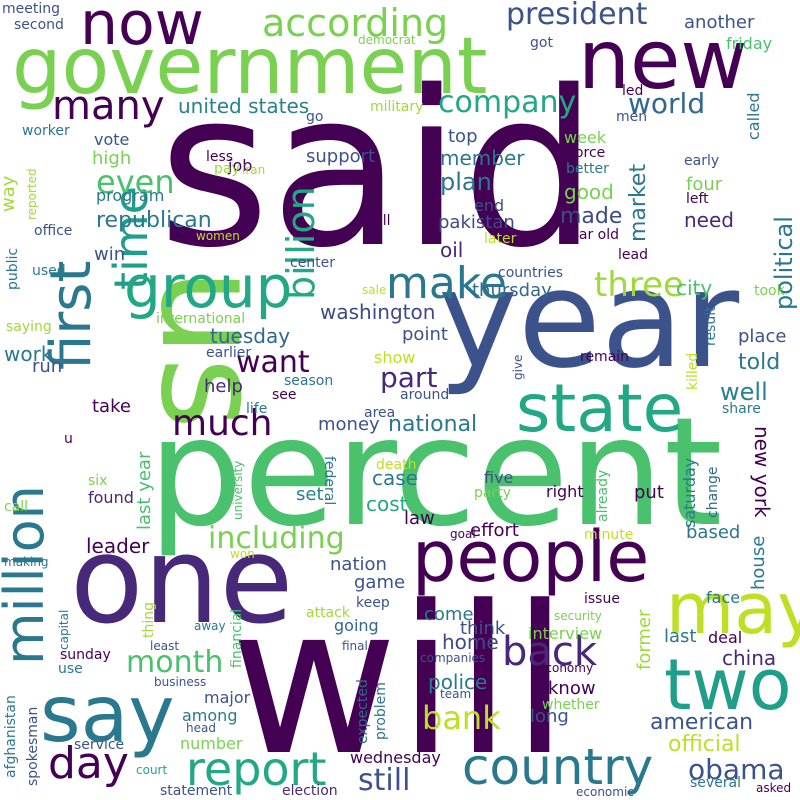 The image size is (800, 800). What do you see at coordinates (227, 697) in the screenshot?
I see `word-major: major` at bounding box center [227, 697].